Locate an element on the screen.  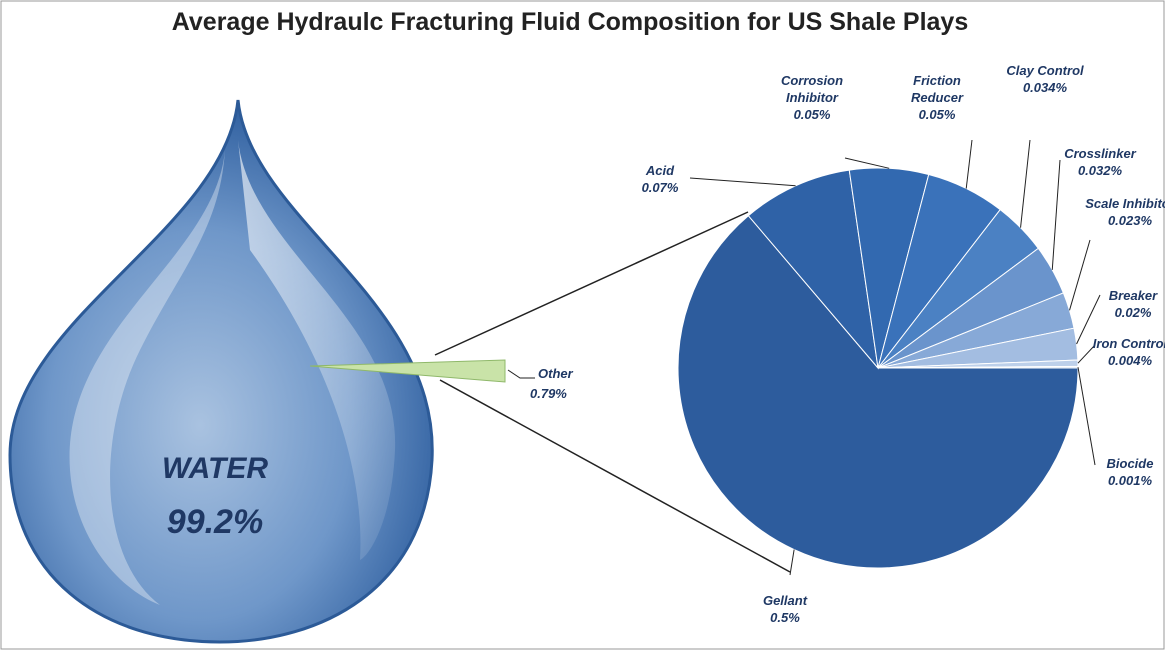
slice-label: Breaker 0.02% is located at coordinates (1124, 304).